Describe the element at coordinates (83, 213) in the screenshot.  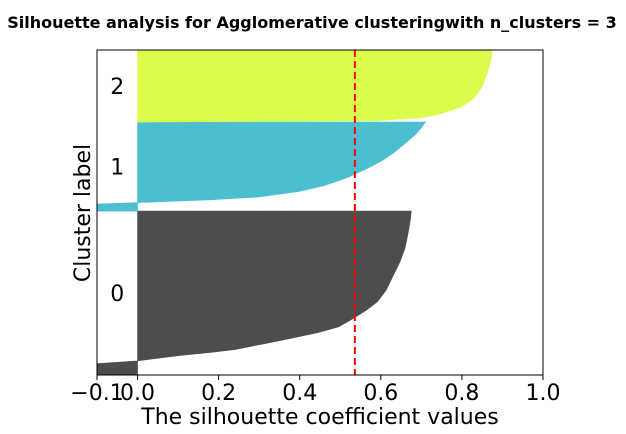
I see `y-axis-label: Cluster label` at that location.